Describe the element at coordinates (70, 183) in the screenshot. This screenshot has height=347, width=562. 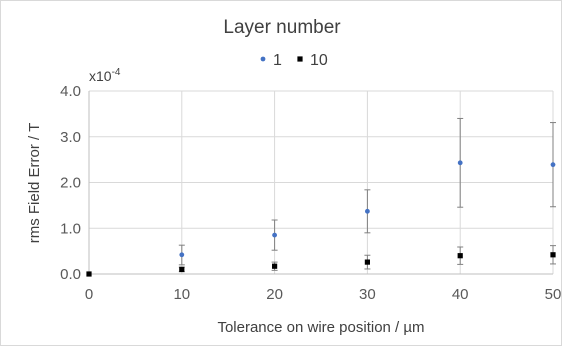
I see `y-tick-label: 2.0` at that location.